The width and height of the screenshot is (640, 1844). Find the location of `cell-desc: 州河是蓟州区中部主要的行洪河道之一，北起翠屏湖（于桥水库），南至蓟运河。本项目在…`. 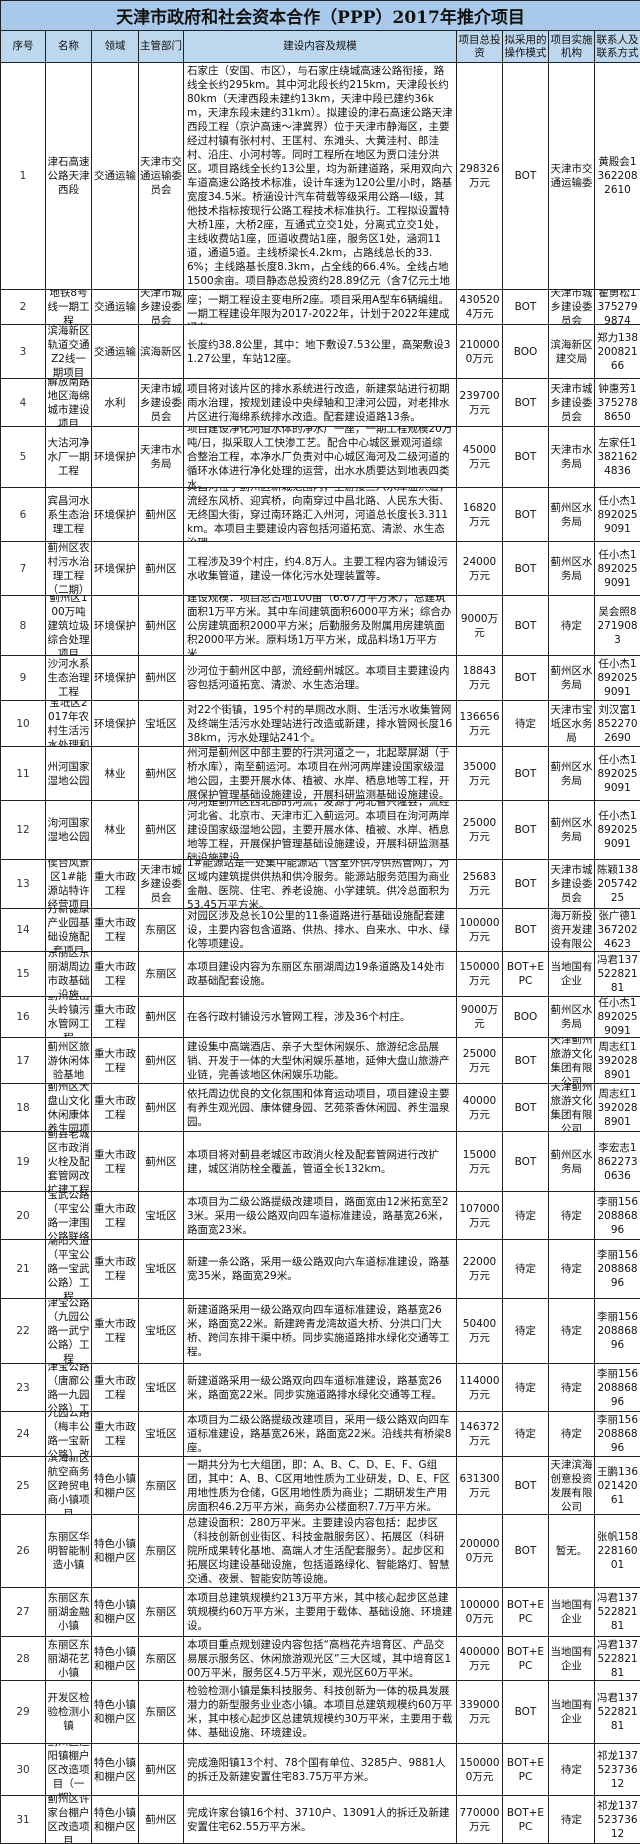

cell-desc: 州河是蓟州区中部主要的行洪河道之一，北起翠屏湖（于桥水库），南至蓟运河。本项目在… is located at coordinates (320, 774).